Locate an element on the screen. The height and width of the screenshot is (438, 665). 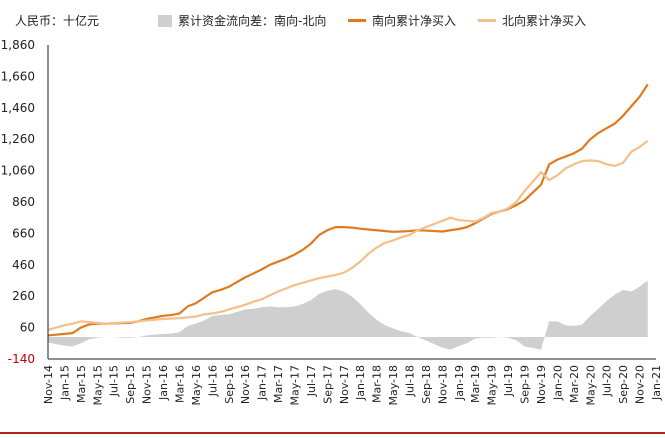
x-tick-label: Nov-19 is located at coordinates (541, 384).